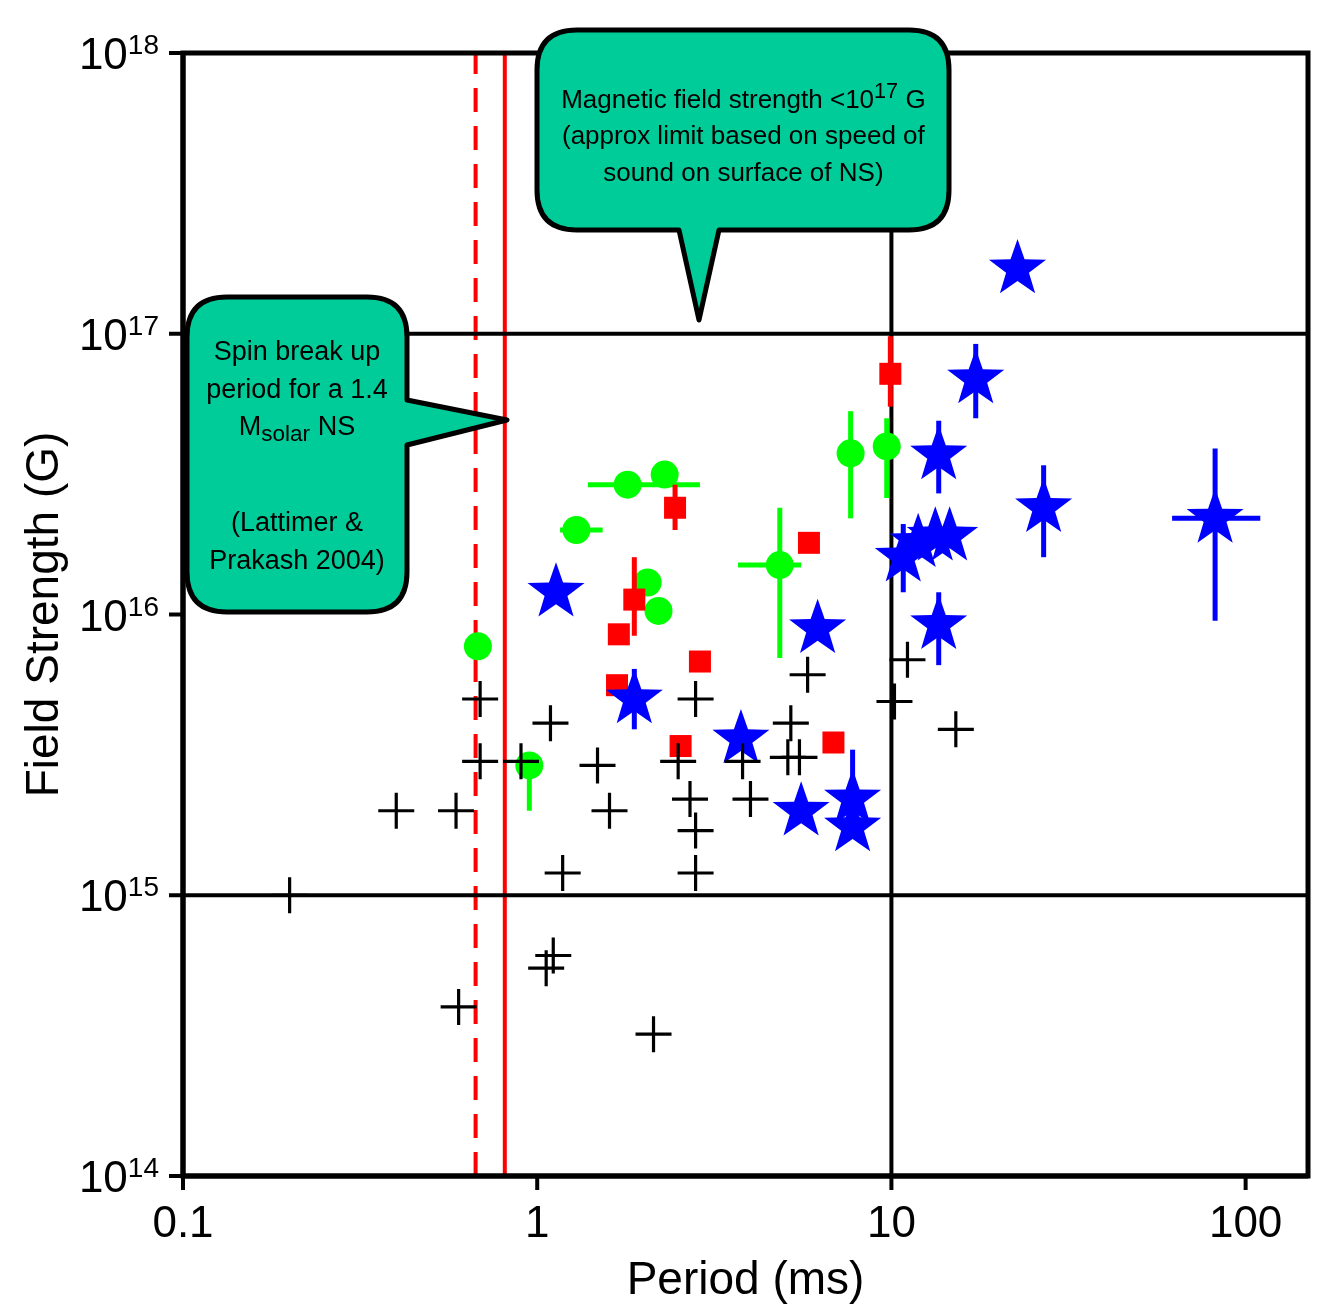  What do you see at coordinates (297, 391) in the screenshot?
I see `annotation: Spin break up period for a 1.4 M$_{solar}$ NS` at bounding box center [297, 391].